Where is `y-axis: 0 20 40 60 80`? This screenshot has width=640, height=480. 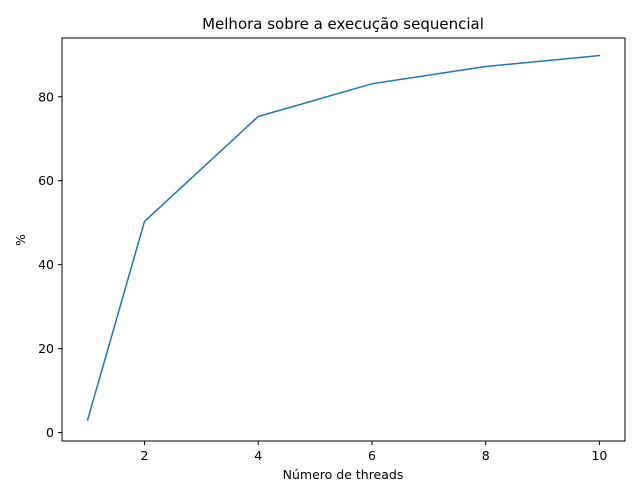 y-axis: 0 20 40 60 80 is located at coordinates (50, 264).